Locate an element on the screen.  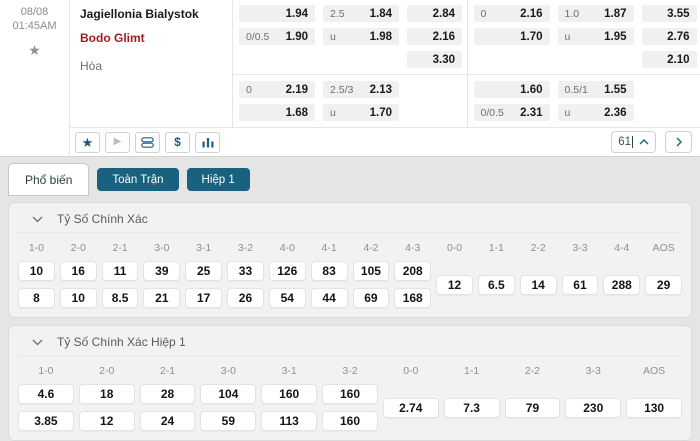
score-odds-cell: 29 is located at coordinates (663, 285).